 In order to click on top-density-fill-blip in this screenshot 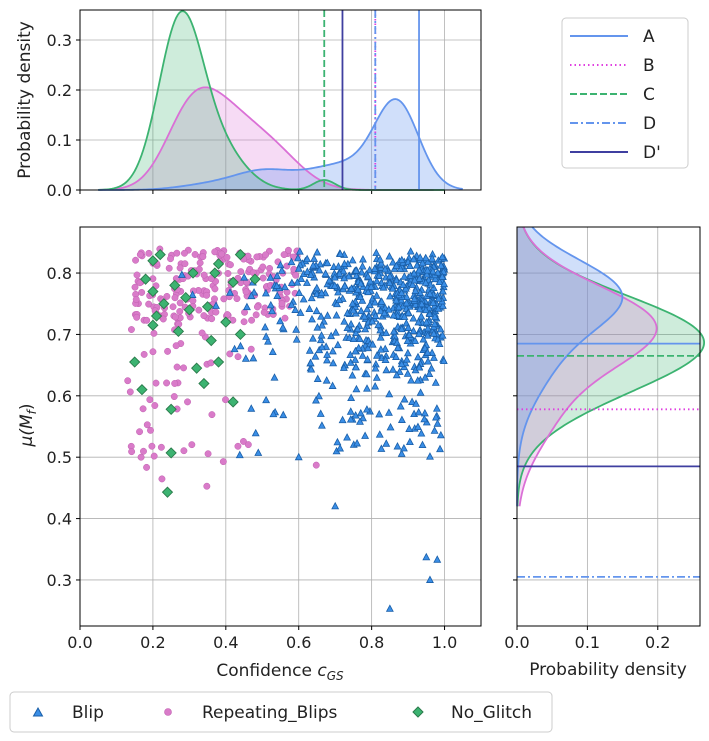, I will do `click(280, 144)`.